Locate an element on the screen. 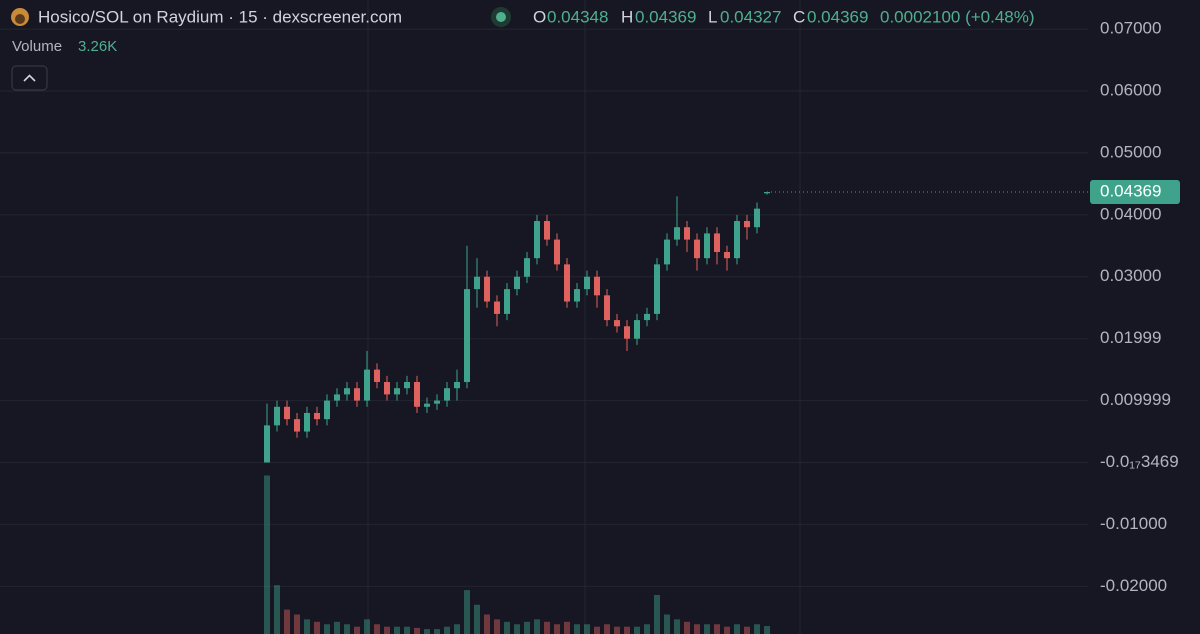  ohlc-value: 0.04348 is located at coordinates (577, 16).